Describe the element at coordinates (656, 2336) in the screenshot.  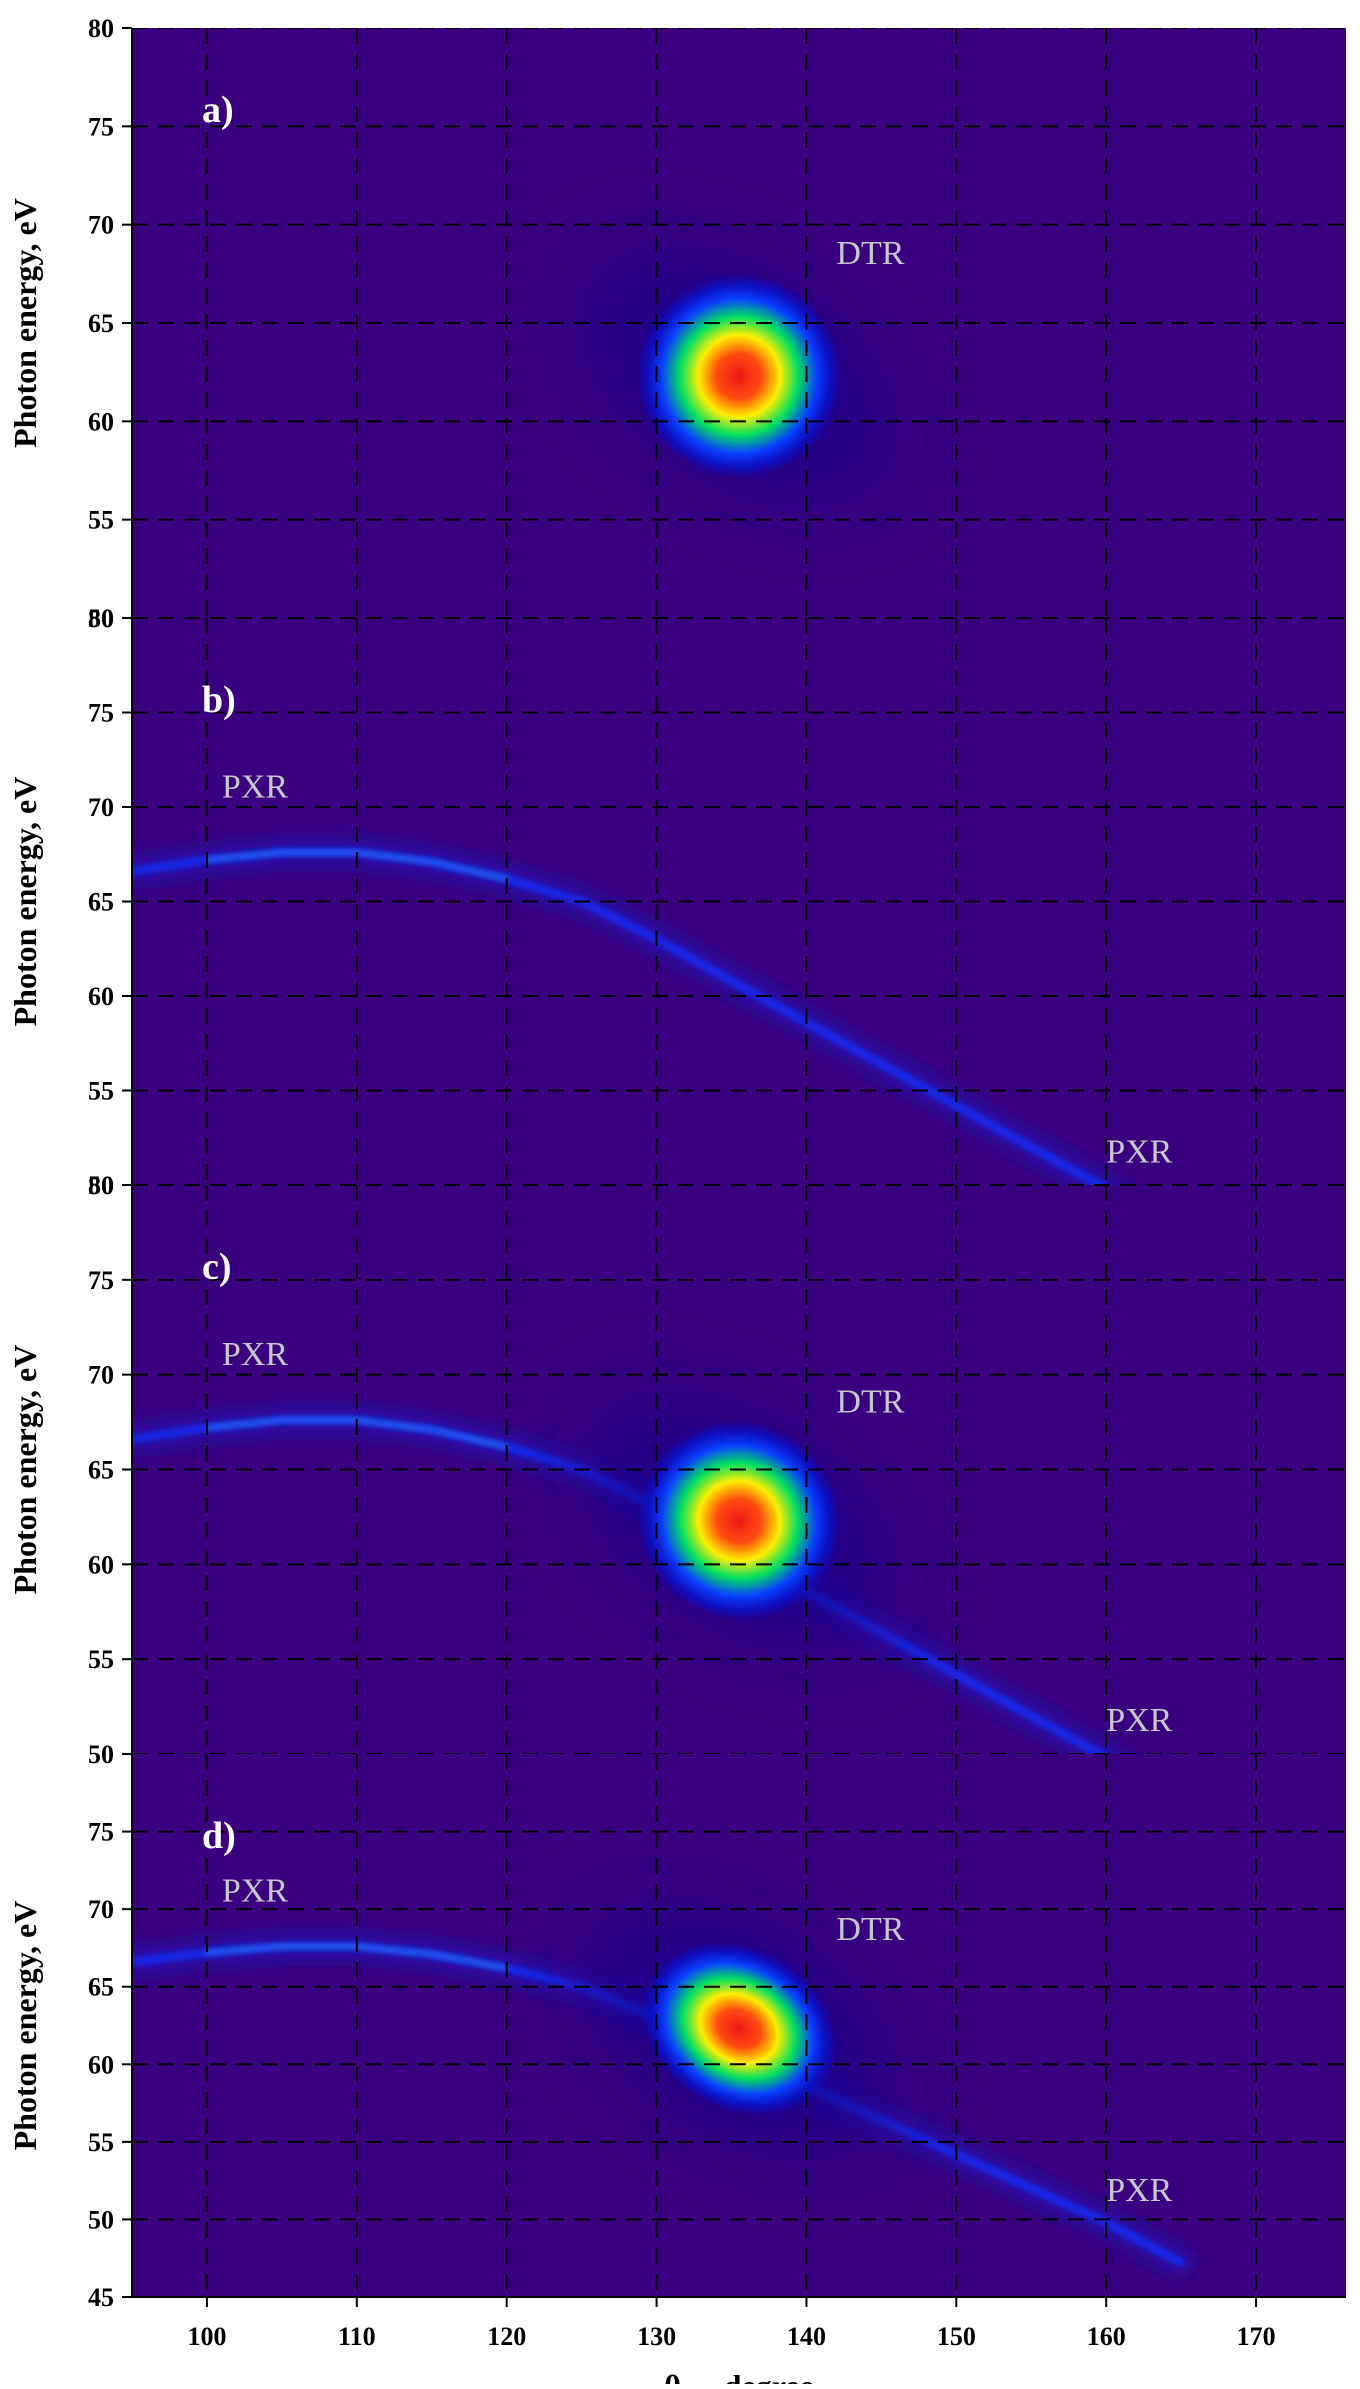
I see `x-tick-label: 130` at that location.